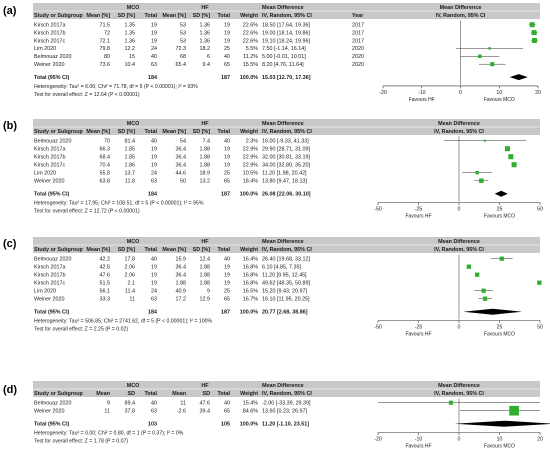 Image resolution: width=550 pixels, height=462 pixels. Describe the element at coordinates (10, 244) in the screenshot. I see `panel-label: (c)` at that location.